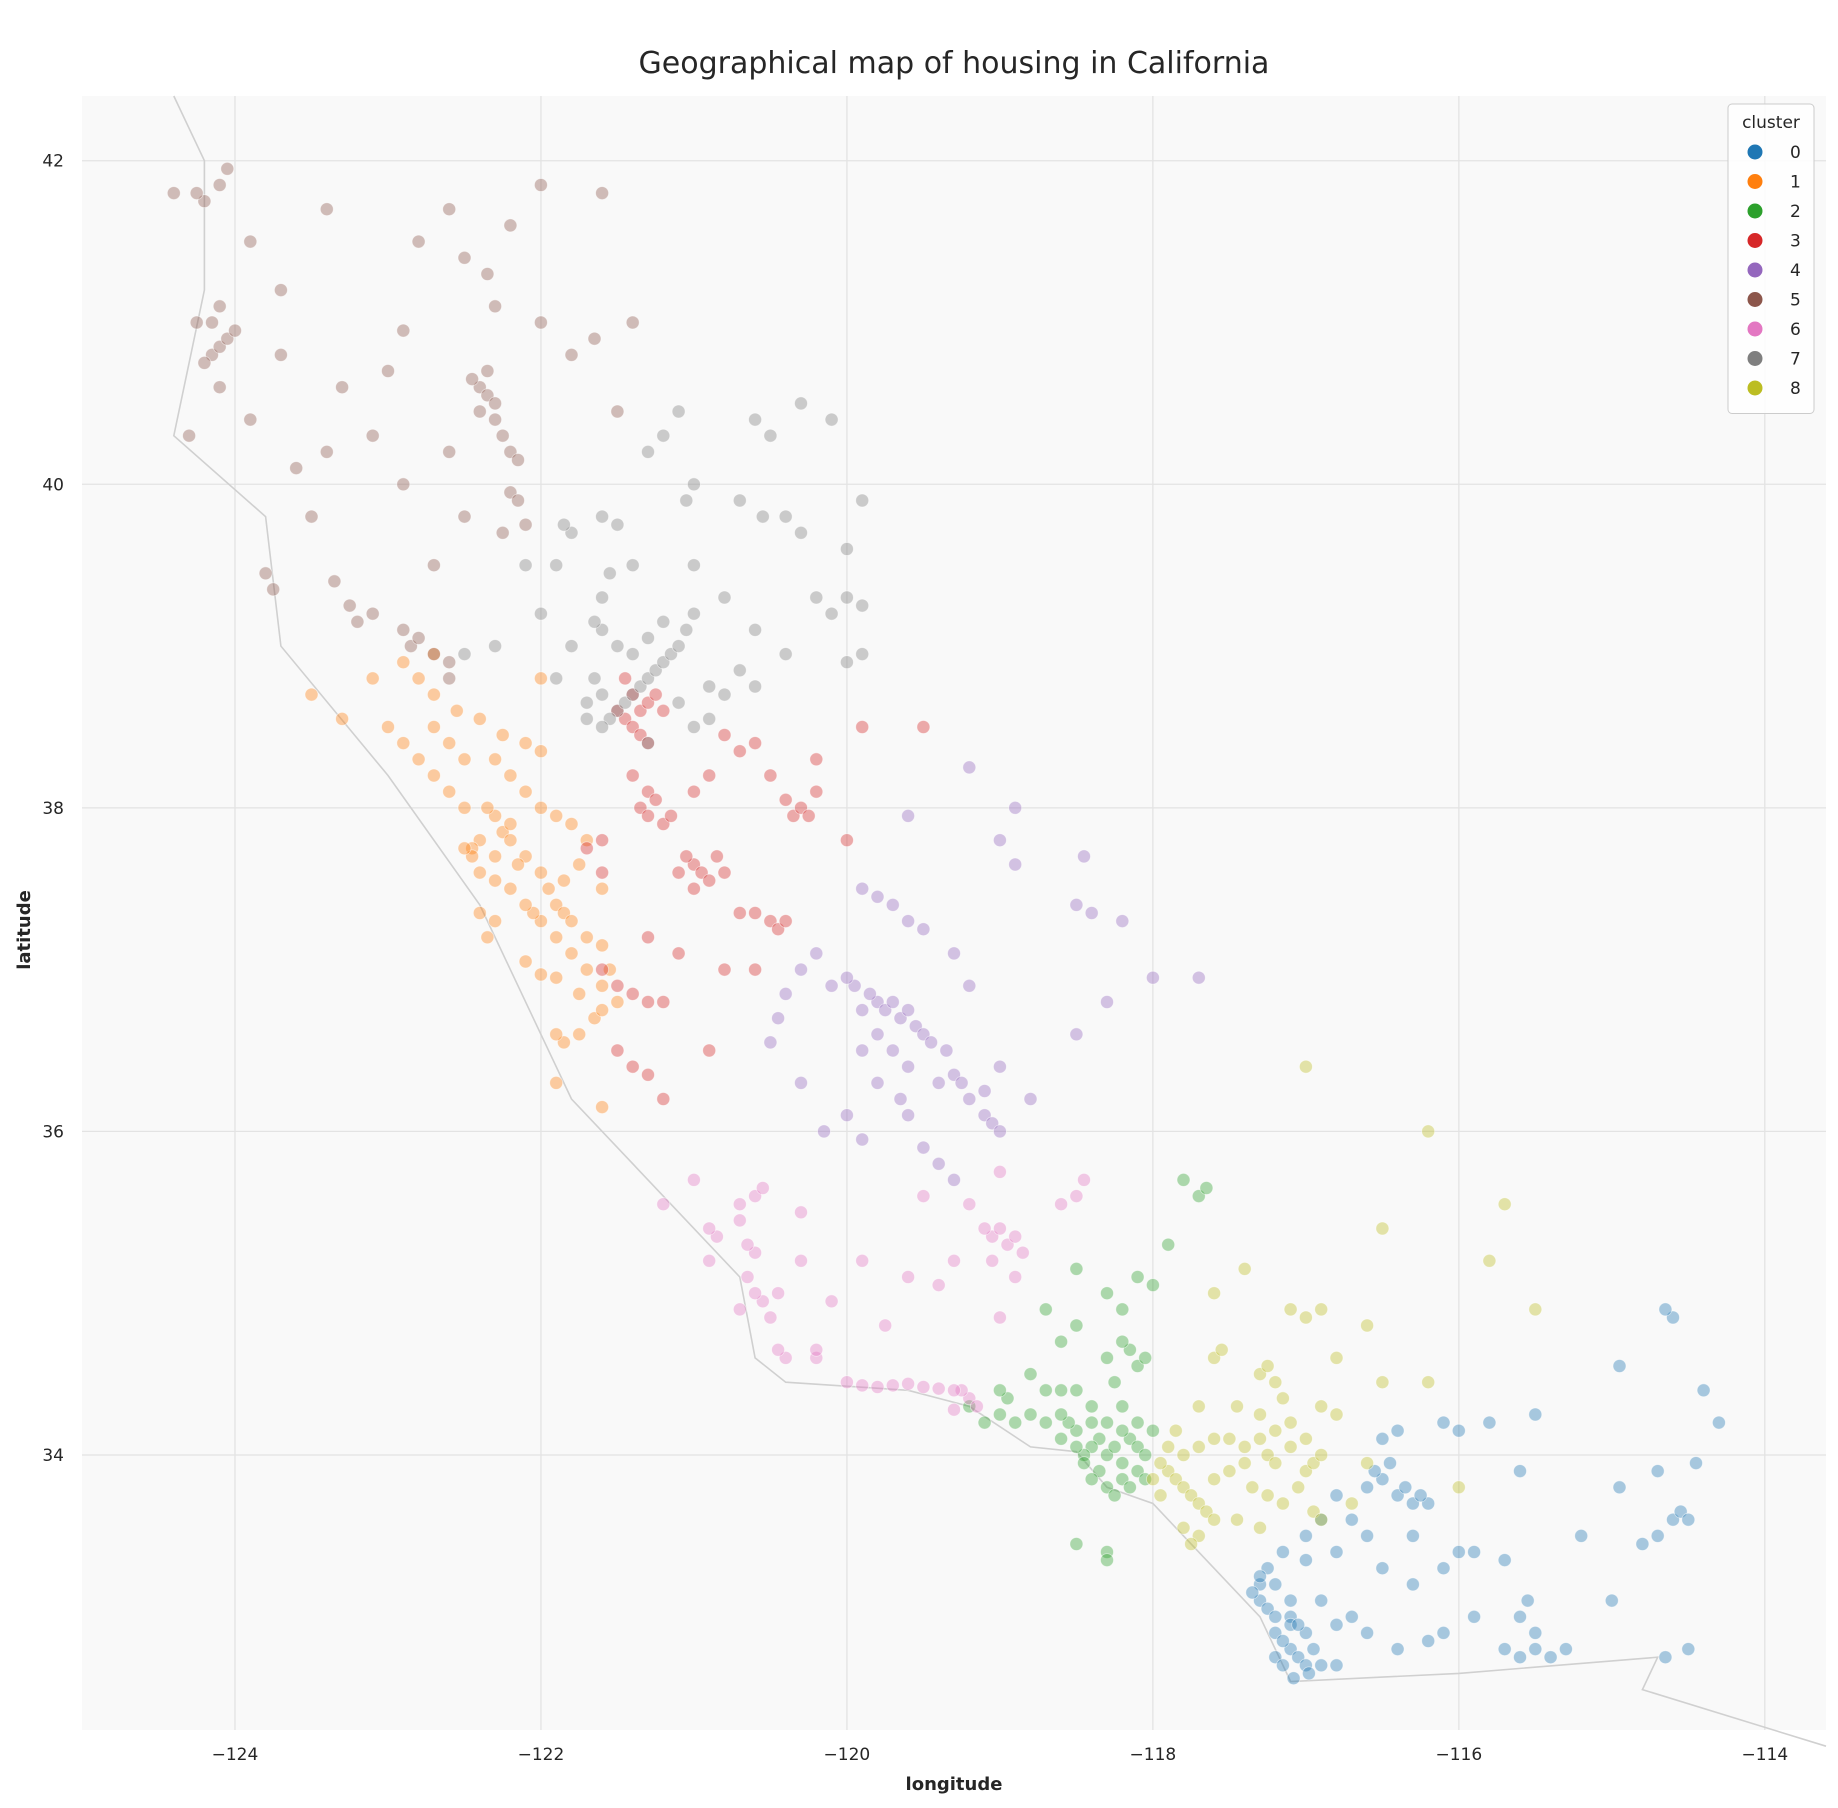 This screenshot has height=1808, width=1838. What do you see at coordinates (1000, 1755) in the screenshot?
I see `x-axis-ticks: −124 −122 −120 −118 −116 −114` at bounding box center [1000, 1755].